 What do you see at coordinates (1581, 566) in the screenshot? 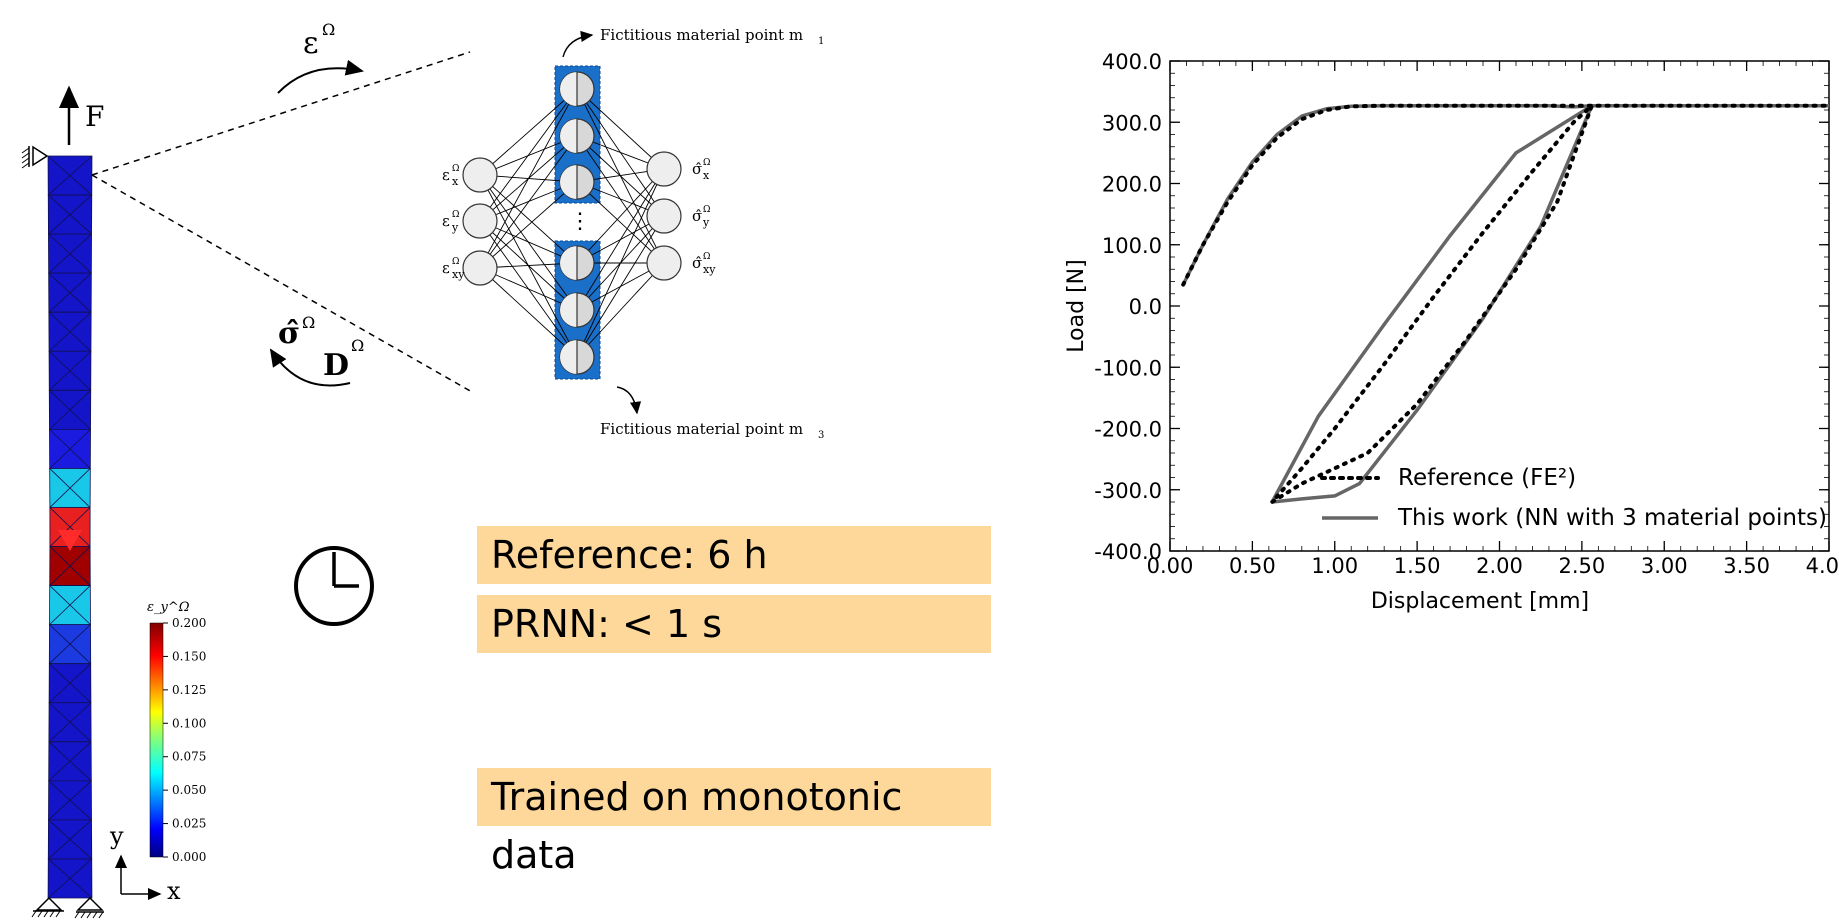
I see `x-tick-label: 2.50` at bounding box center [1581, 566].